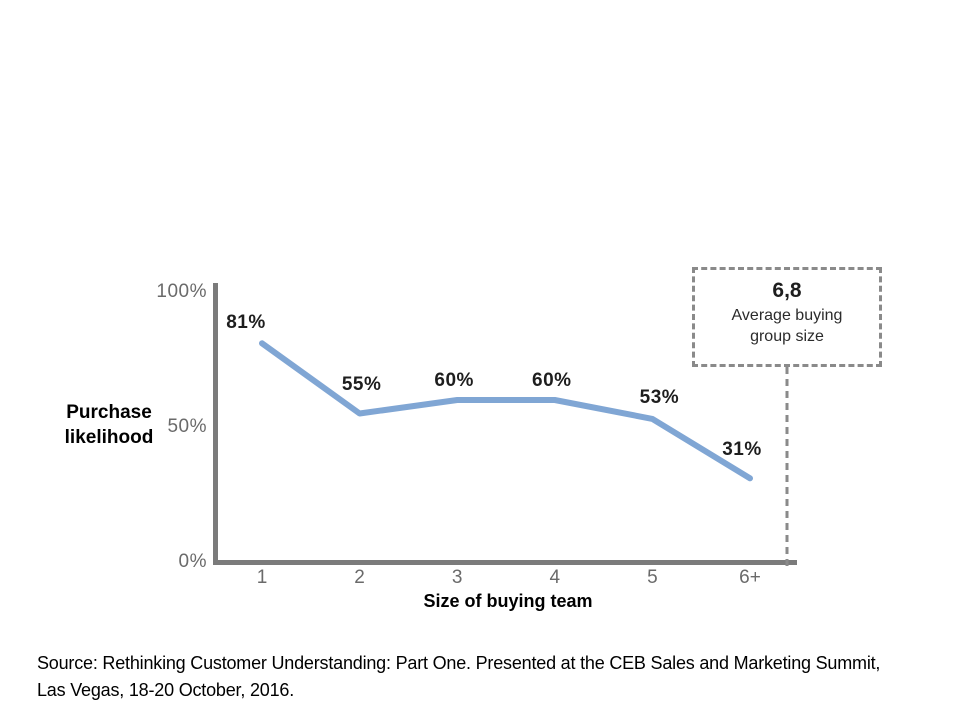  Describe the element at coordinates (552, 380) in the screenshot. I see `data-label-4: 60%` at that location.